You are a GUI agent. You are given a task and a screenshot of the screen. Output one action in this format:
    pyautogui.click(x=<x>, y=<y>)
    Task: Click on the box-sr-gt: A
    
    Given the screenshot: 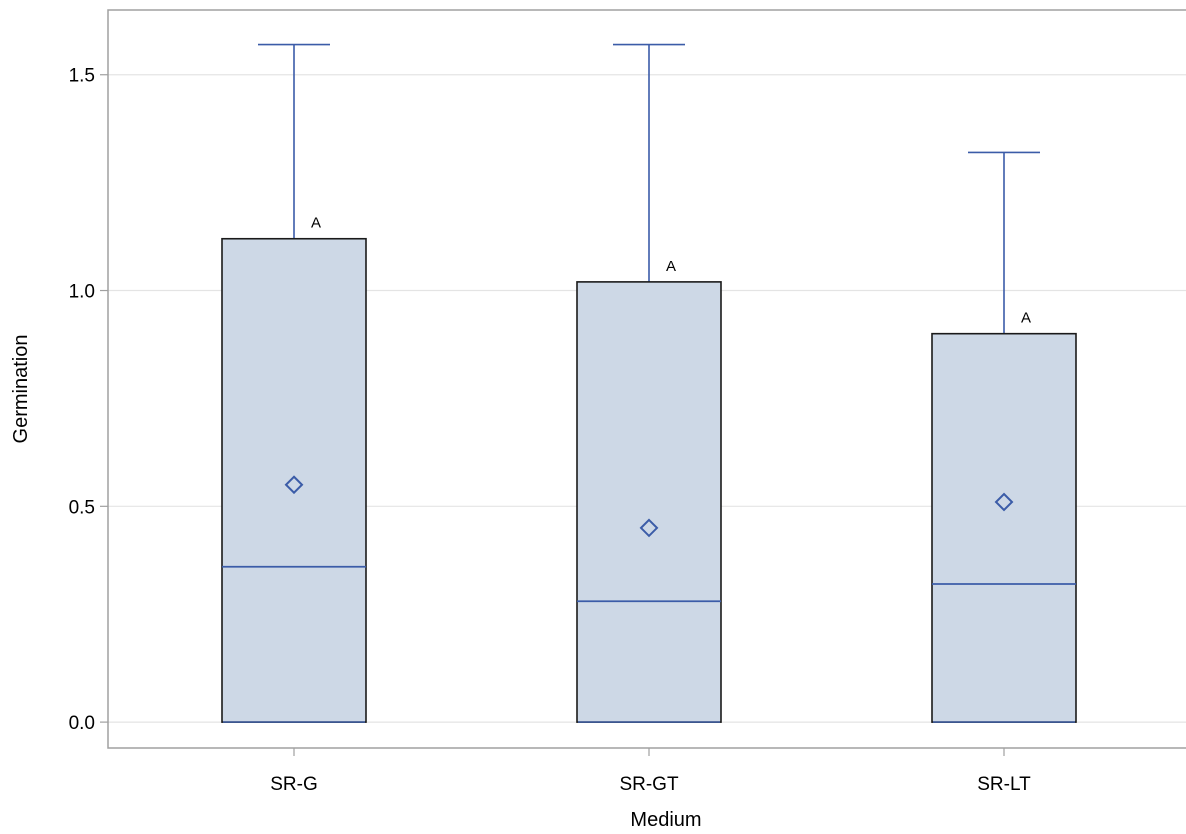 What is the action you would take?
    pyautogui.click(x=649, y=383)
    